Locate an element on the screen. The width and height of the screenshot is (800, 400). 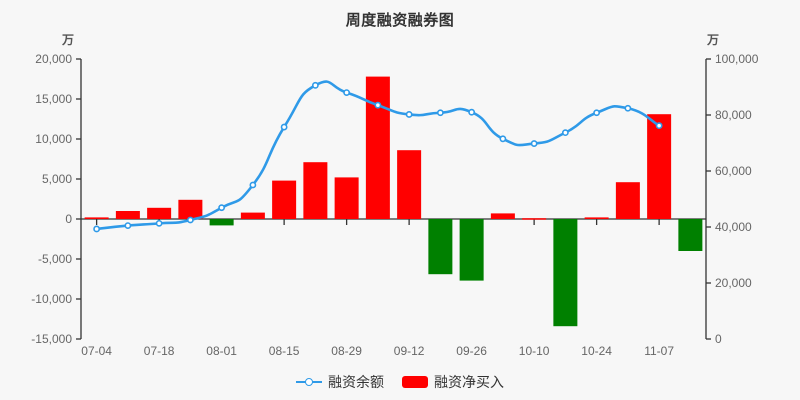
x-axis-tick-label: 08-01 is located at coordinates (221, 351).